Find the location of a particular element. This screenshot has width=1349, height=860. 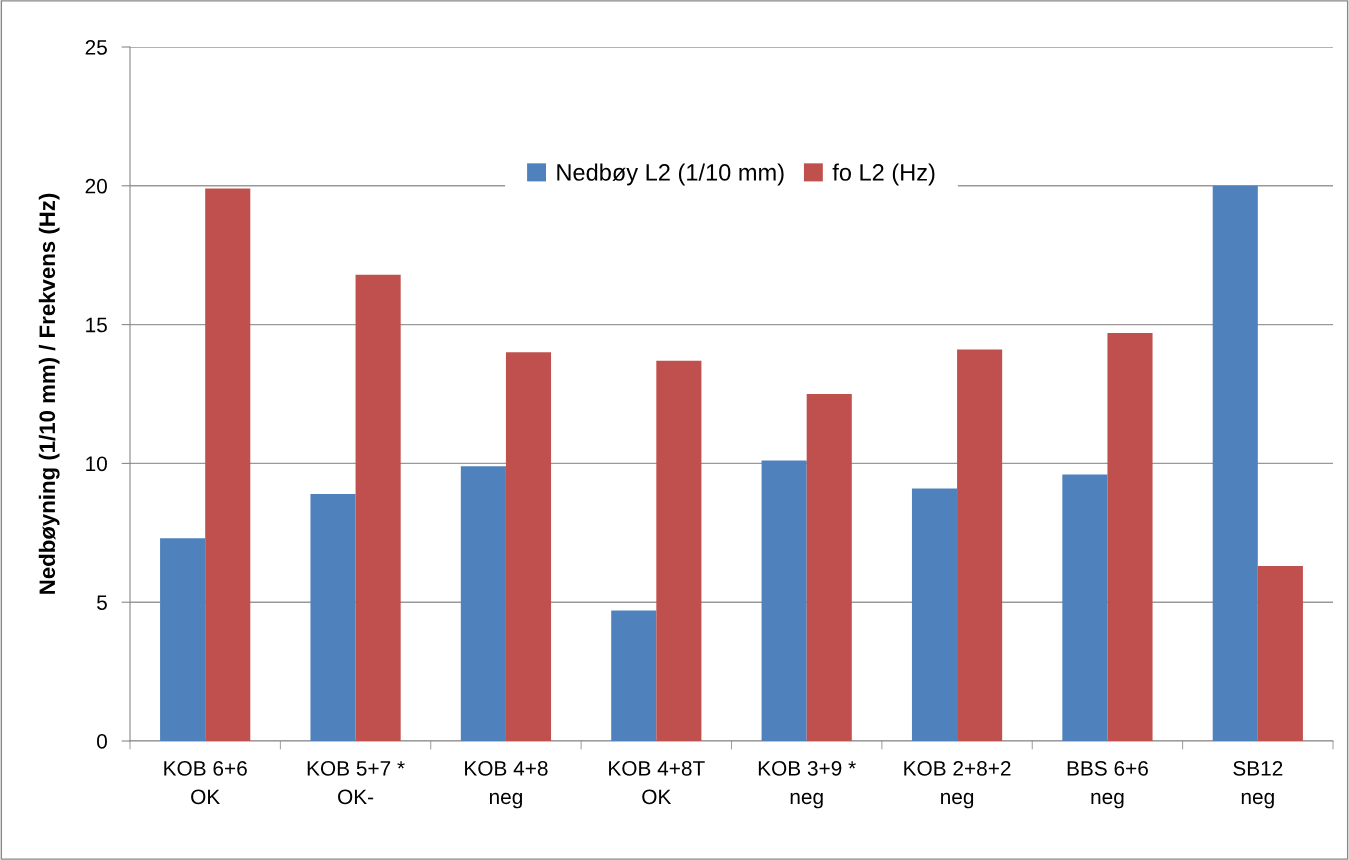

legend-label: Nedbøy L2 (1/10 mm) is located at coordinates (670, 174).